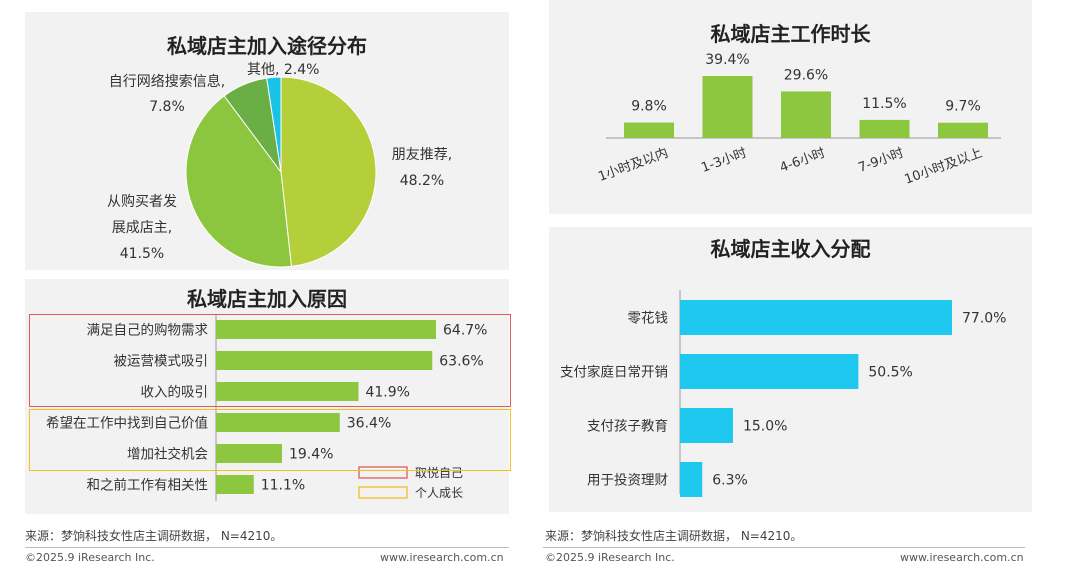  Describe the element at coordinates (884, 104) in the screenshot. I see `hours-value-label: 11.5%` at that location.